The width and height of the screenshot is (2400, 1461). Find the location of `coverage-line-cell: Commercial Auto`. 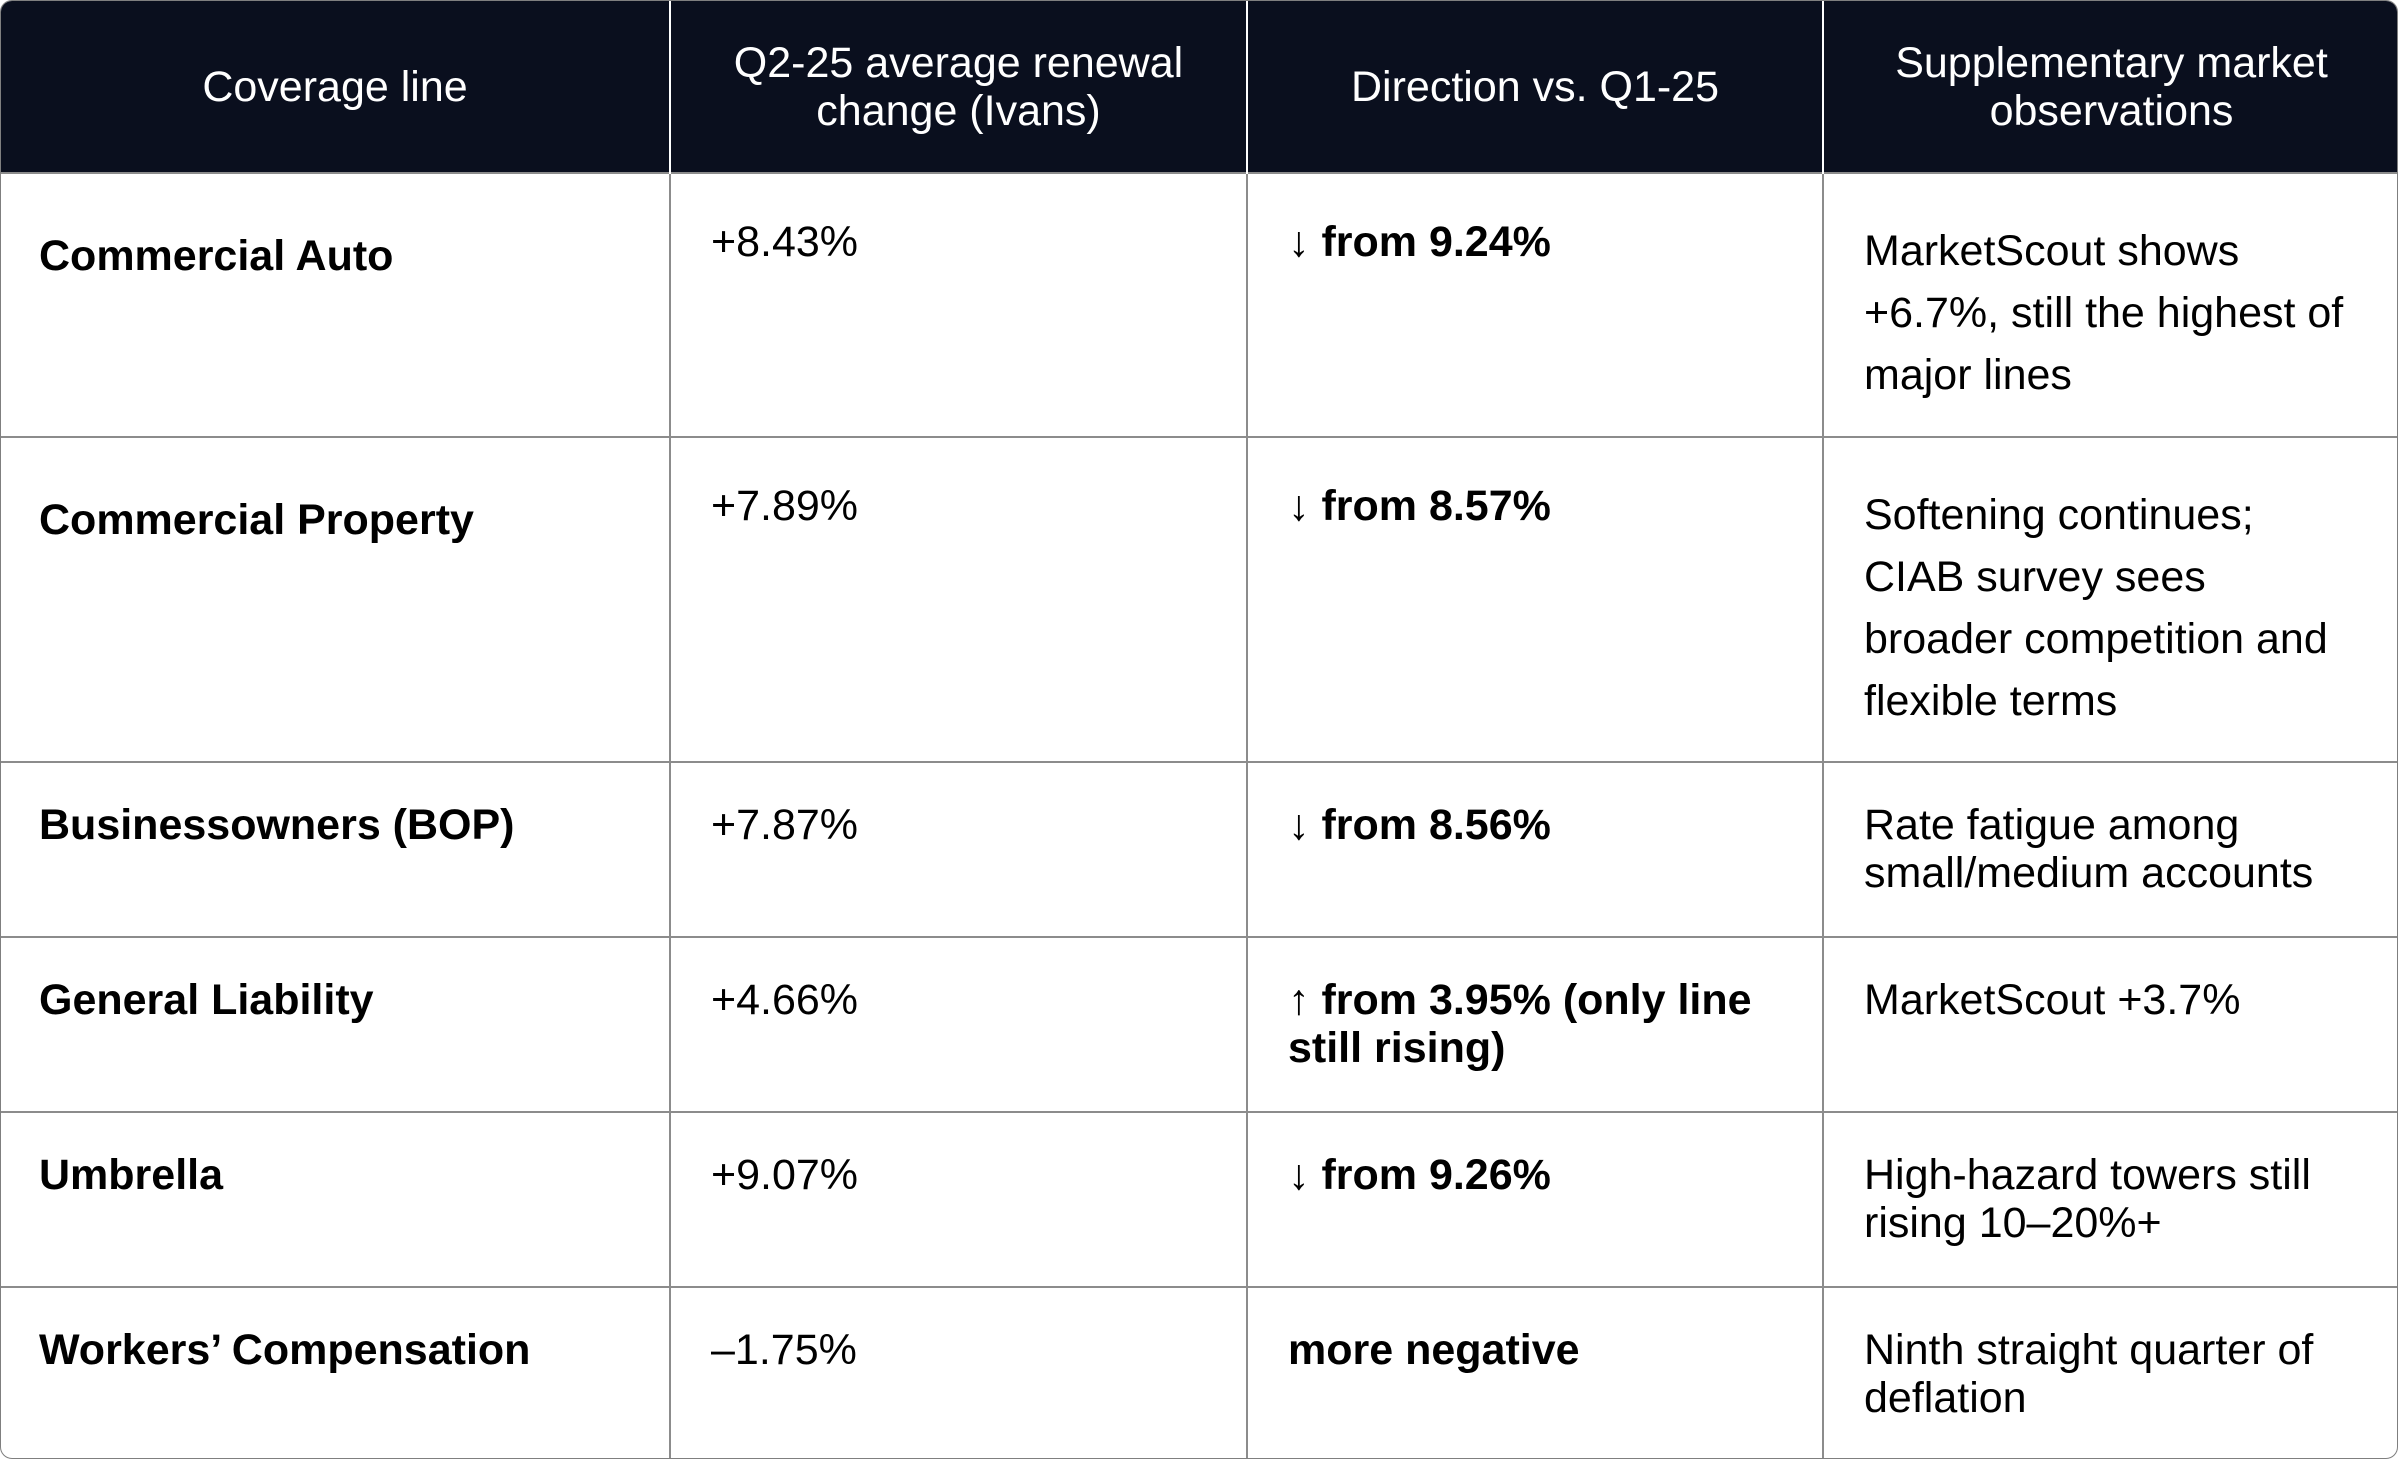

coverage-line-cell: Commercial Auto is located at coordinates (336, 304).